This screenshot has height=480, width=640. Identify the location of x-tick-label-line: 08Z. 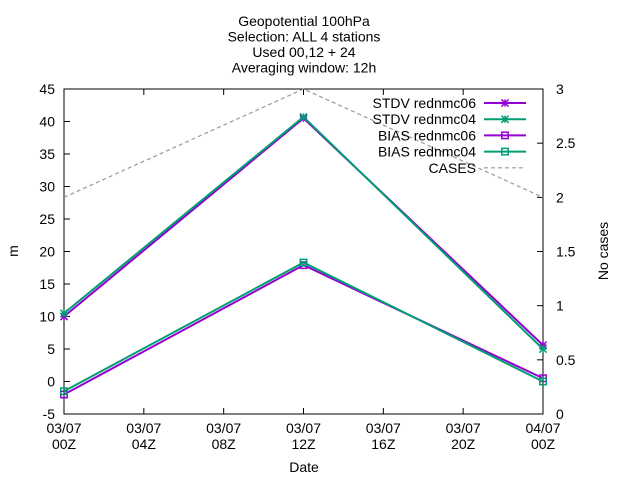
(224, 444).